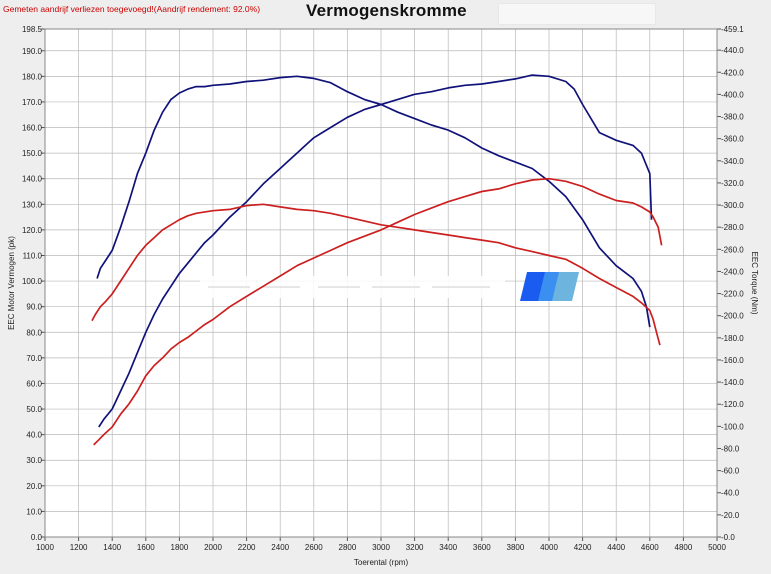 The width and height of the screenshot is (771, 574). I want to click on x-tick-label: 2400, so click(280, 547).